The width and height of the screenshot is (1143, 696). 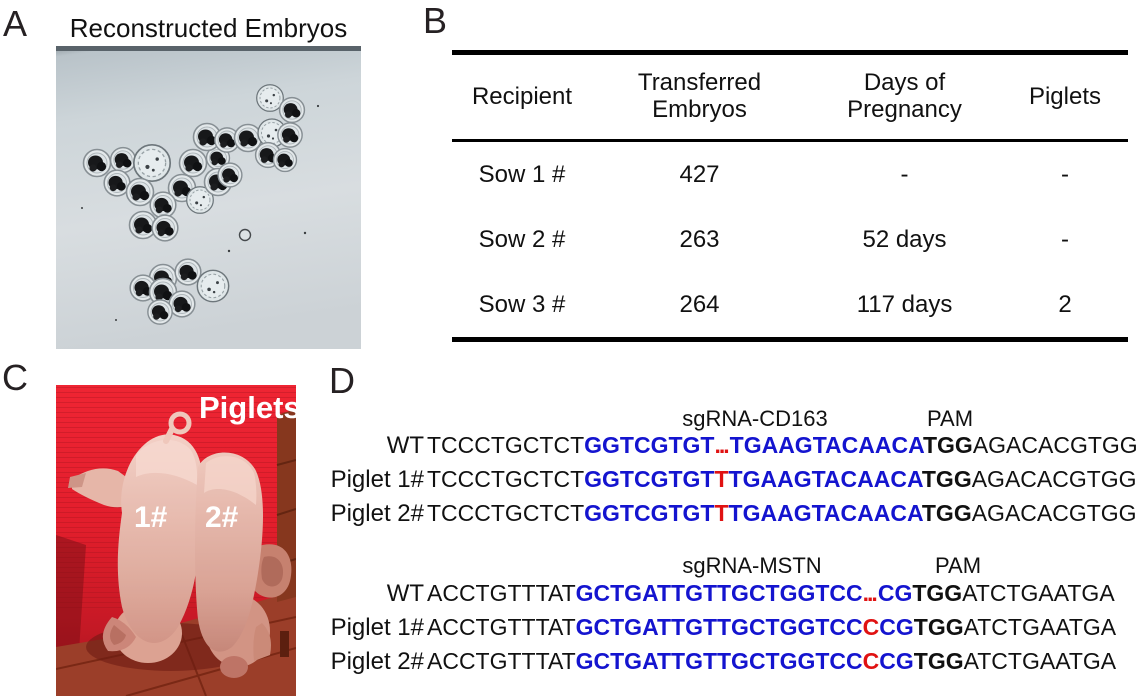 I want to click on embryo-micrograph-drawing, so click(x=208, y=197).